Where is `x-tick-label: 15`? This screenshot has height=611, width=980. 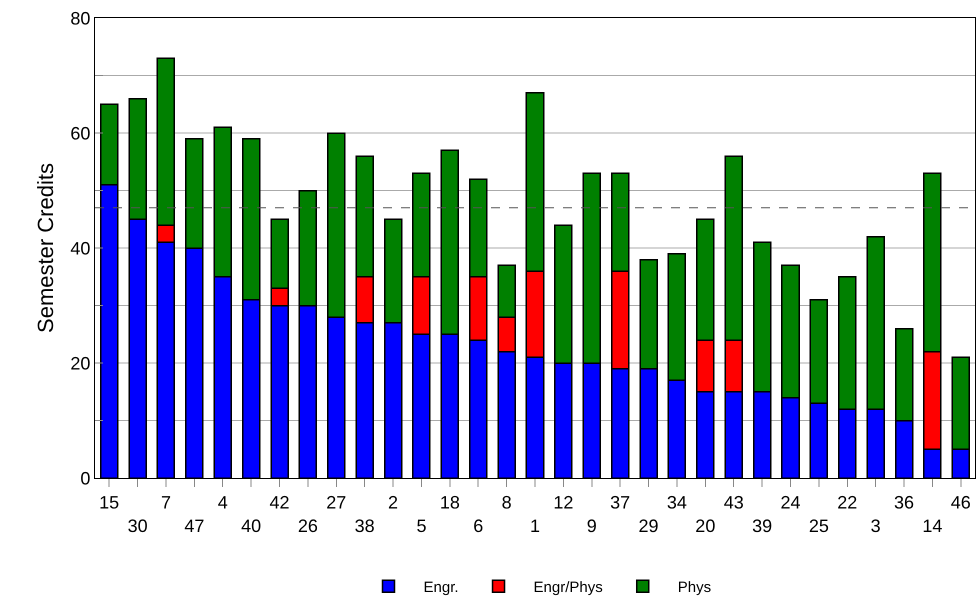 x-tick-label: 15 is located at coordinates (109, 502).